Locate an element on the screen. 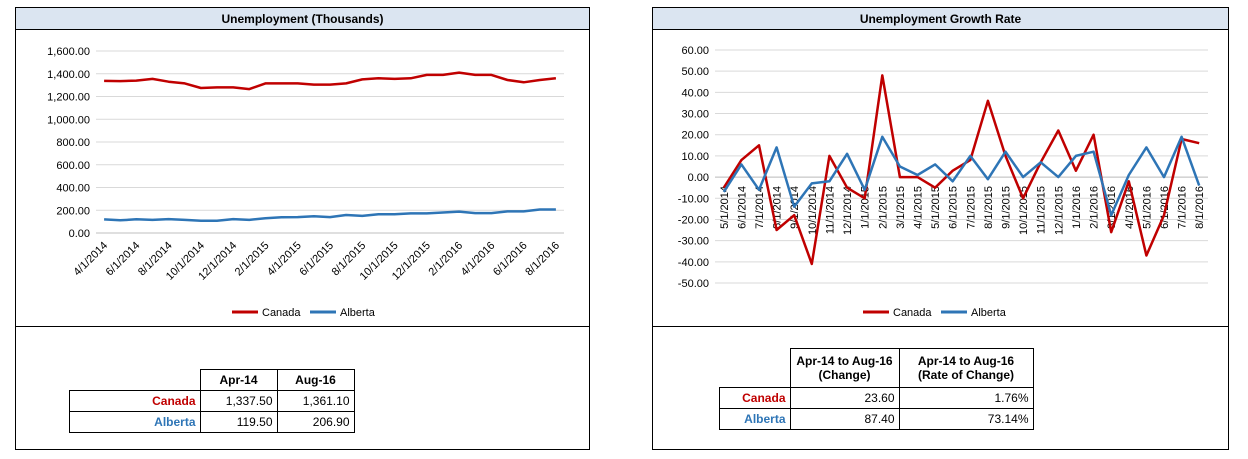 This screenshot has width=1248, height=459. x-tick-label: 10/1/2014 is located at coordinates (813, 210).